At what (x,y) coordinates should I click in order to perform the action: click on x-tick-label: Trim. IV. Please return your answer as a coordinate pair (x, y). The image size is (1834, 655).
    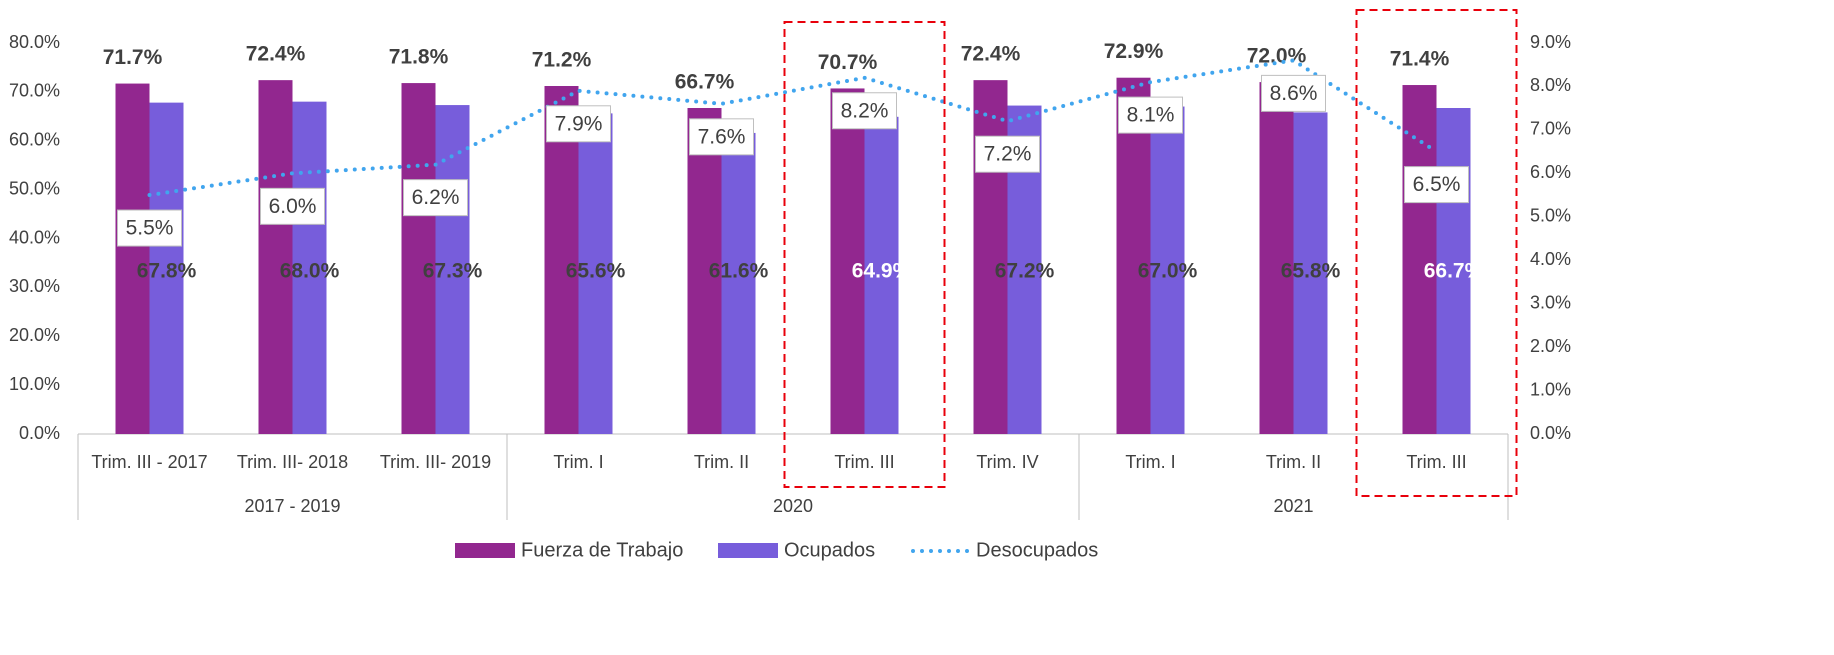
    Looking at the image, I should click on (1007, 462).